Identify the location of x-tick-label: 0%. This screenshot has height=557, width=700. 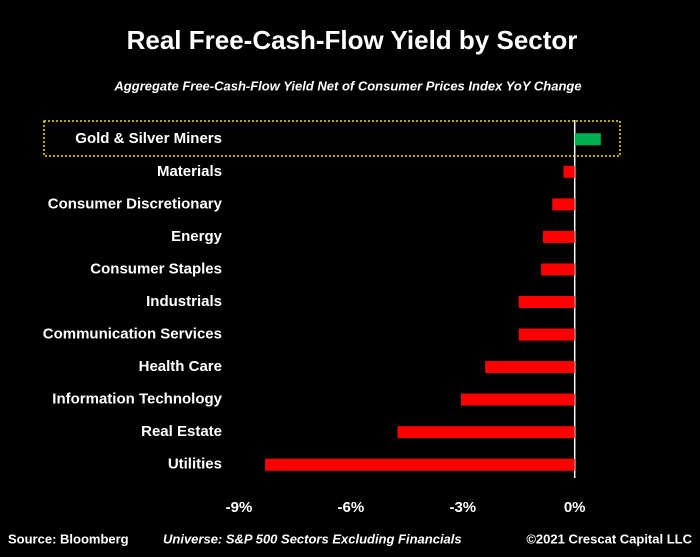
(575, 507).